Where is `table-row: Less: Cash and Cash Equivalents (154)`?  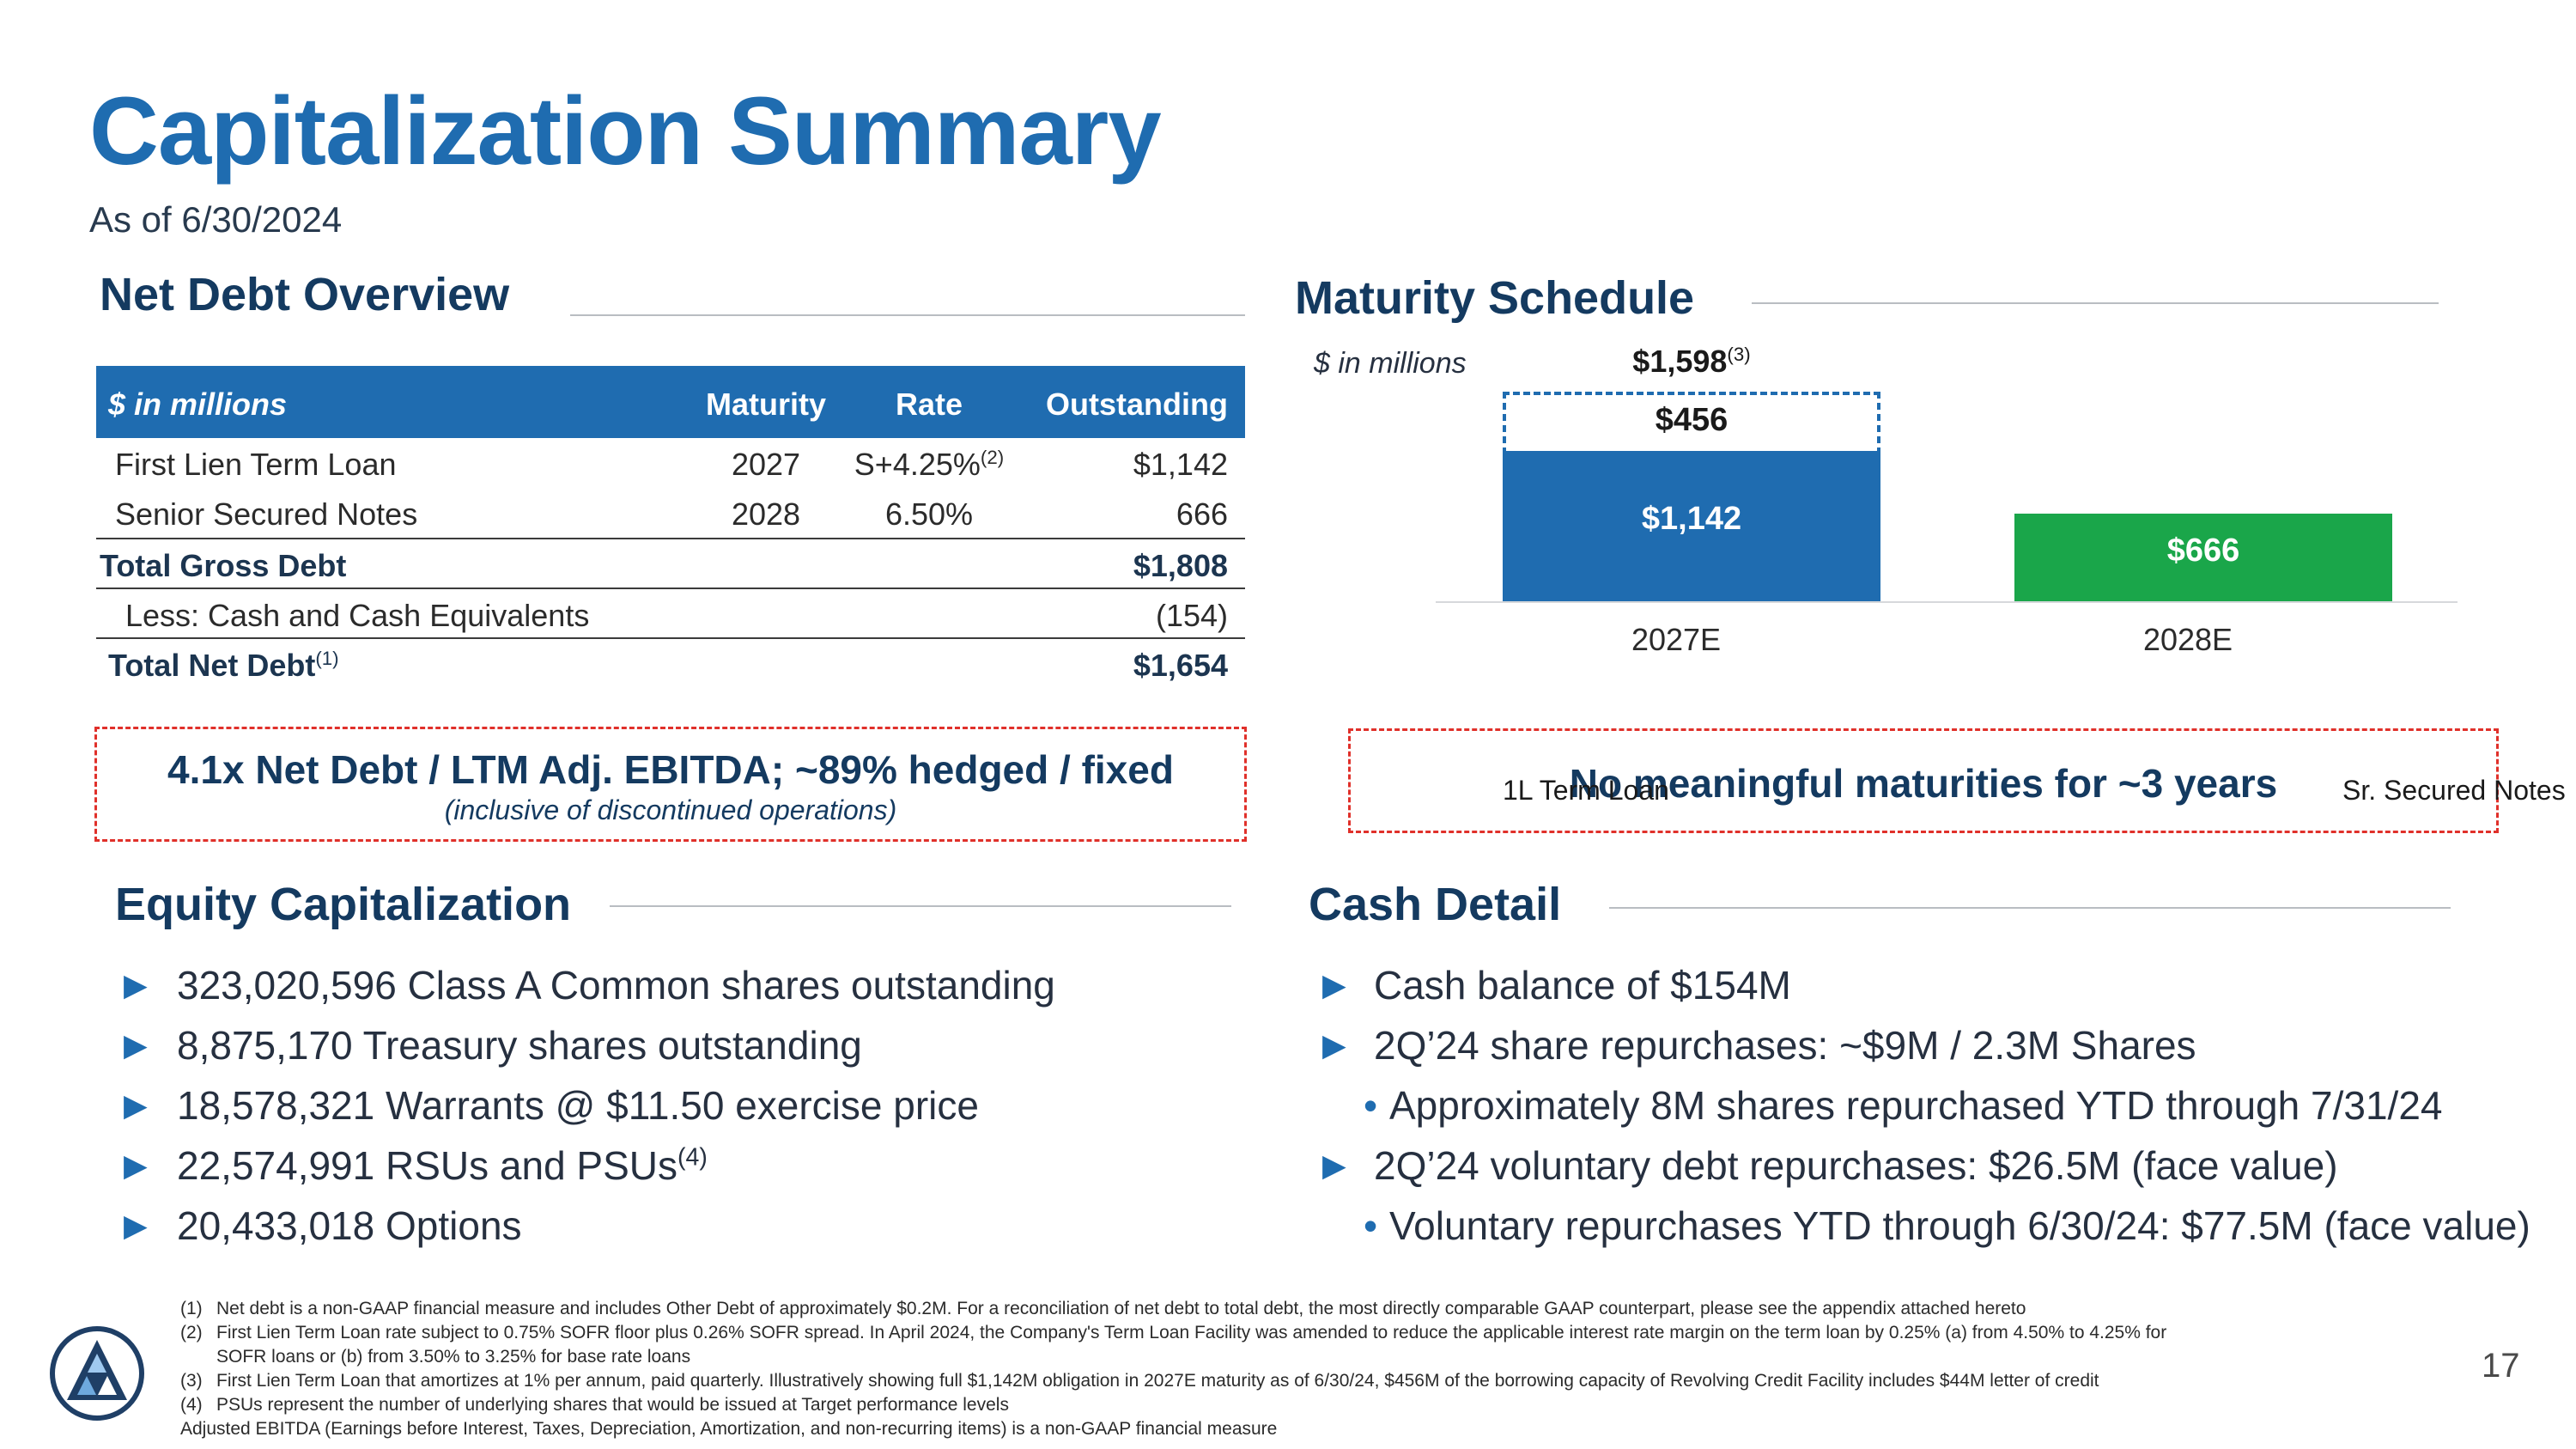 table-row: Less: Cash and Cash Equivalents (154) is located at coordinates (671, 612).